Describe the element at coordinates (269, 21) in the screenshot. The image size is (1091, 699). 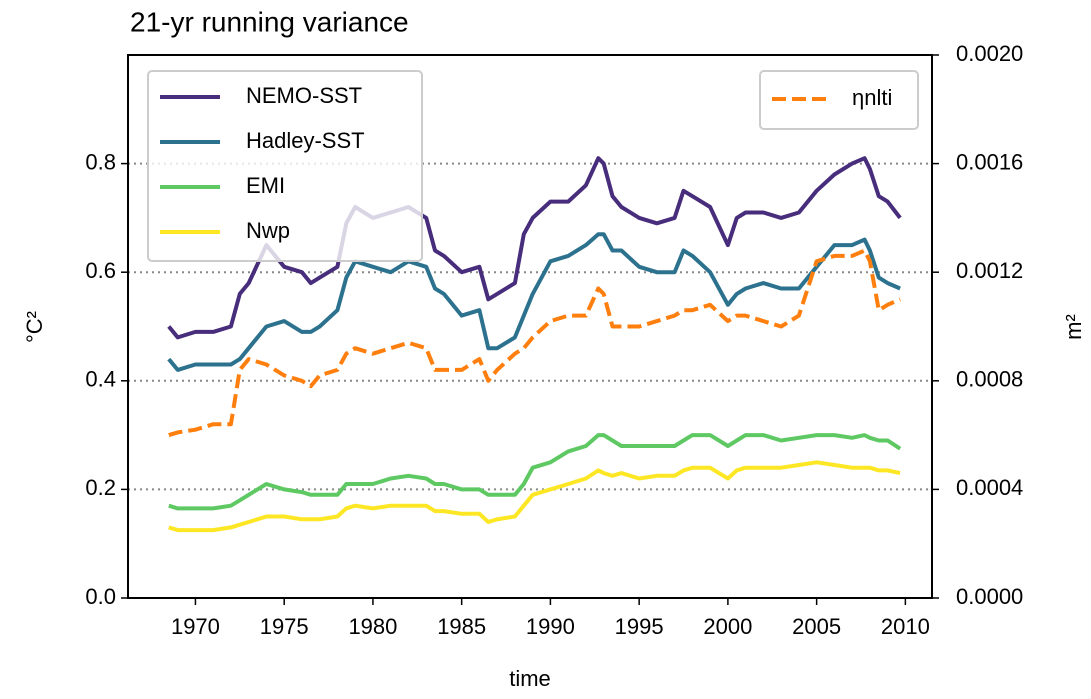
I see `chart-title: 21-yr running variance` at that location.